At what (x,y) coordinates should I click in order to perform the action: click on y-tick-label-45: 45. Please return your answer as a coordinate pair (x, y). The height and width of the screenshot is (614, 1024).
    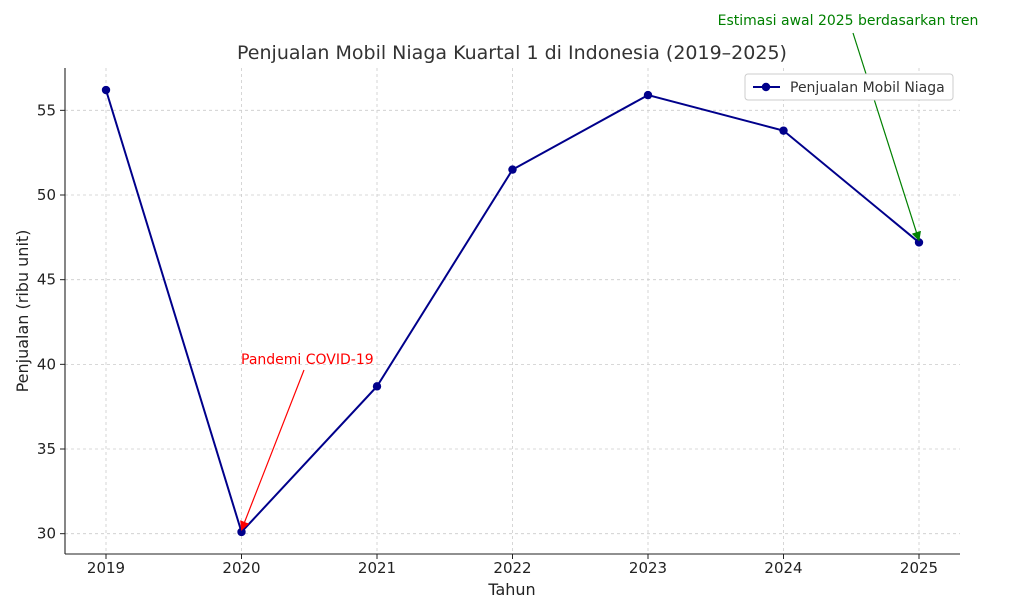
    Looking at the image, I should click on (46, 280).